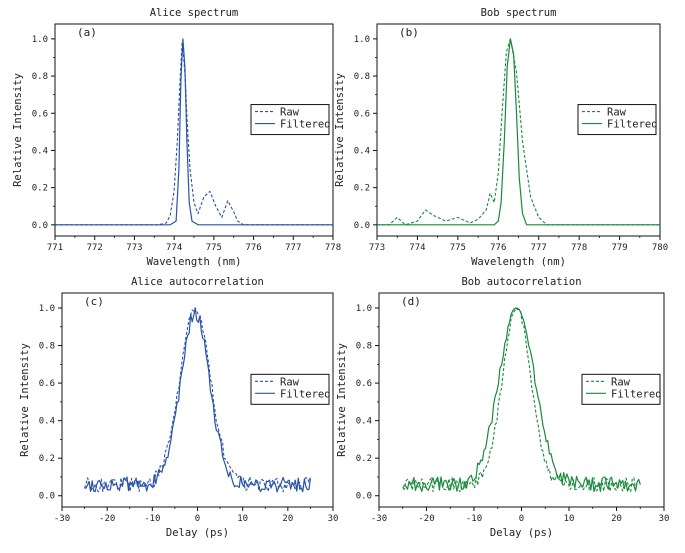 The width and height of the screenshot is (685, 553). What do you see at coordinates (55, 248) in the screenshot?
I see `x-tick-label: 771` at bounding box center [55, 248].